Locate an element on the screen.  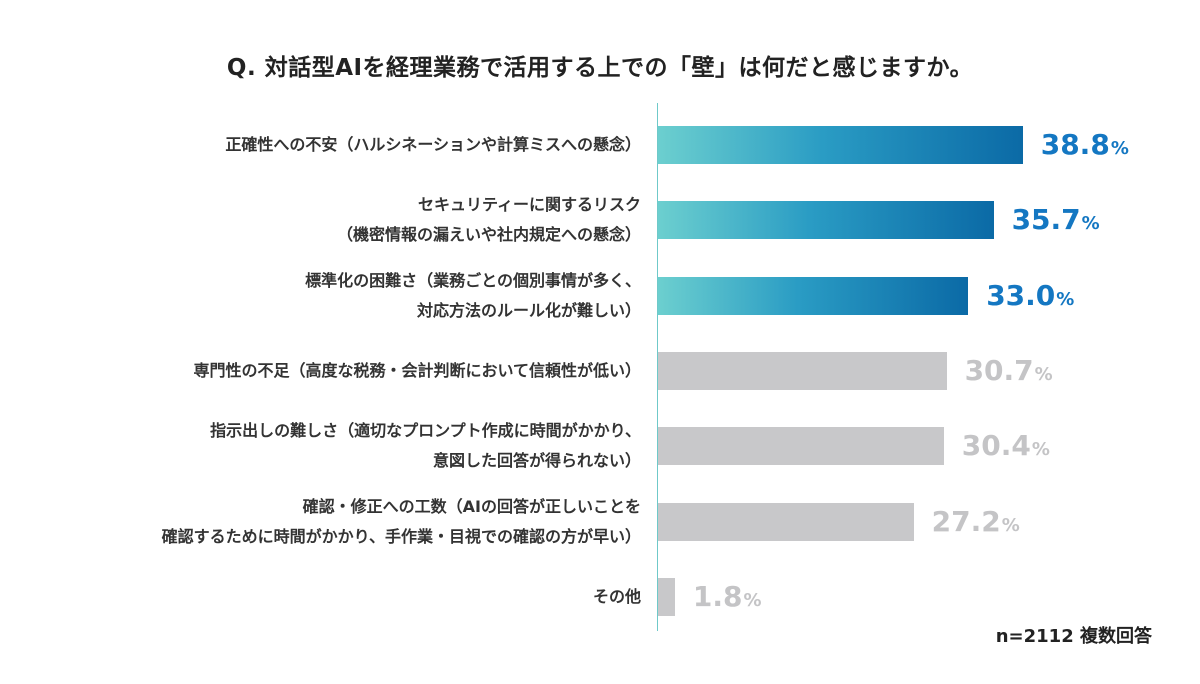
category-label-line: 指示出しの難しさ（適切なプロンプト作成に時間がかかり、 is located at coordinates (425, 431).